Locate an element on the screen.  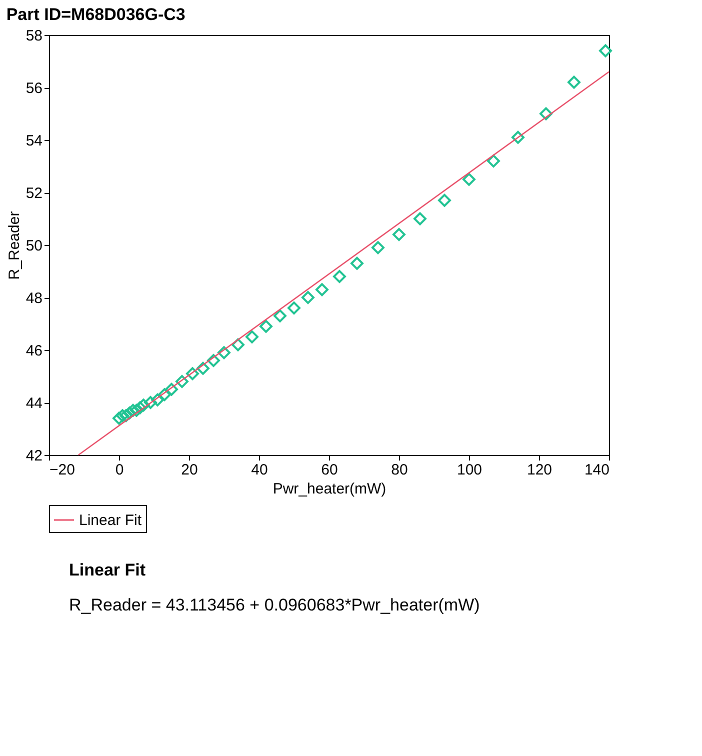
x-tick-label: 60 is located at coordinates (329, 470).